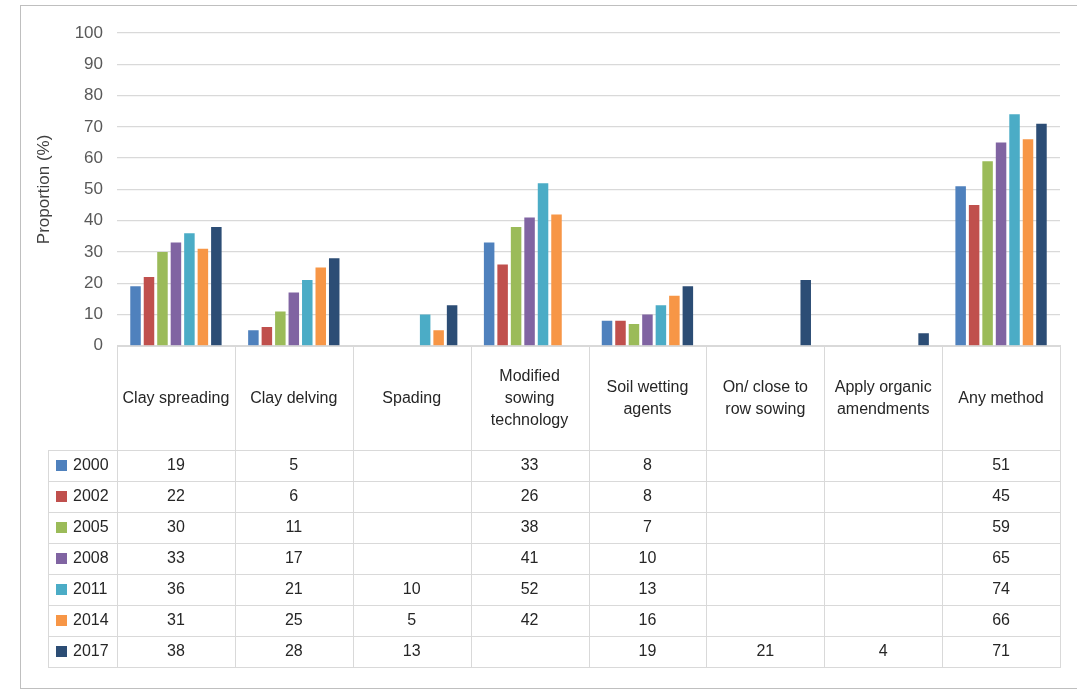 This screenshot has width=1077, height=699. Describe the element at coordinates (293, 620) in the screenshot. I see `data-label: 25` at that location.